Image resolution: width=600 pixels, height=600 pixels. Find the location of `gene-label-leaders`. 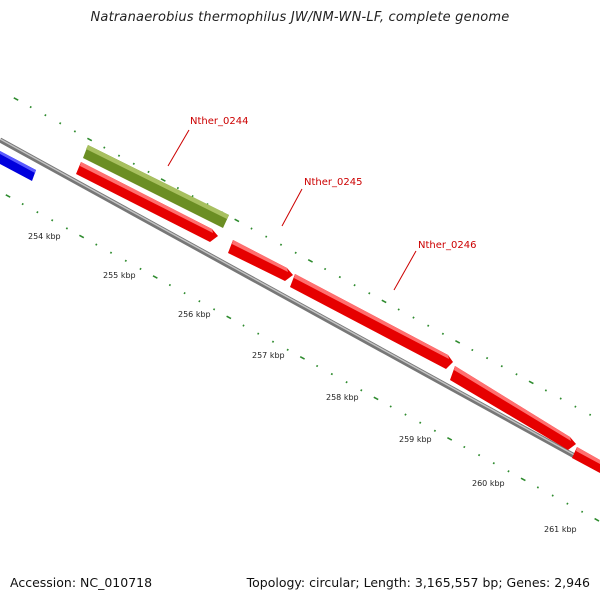

gene-label-leaders is located at coordinates (292, 210).